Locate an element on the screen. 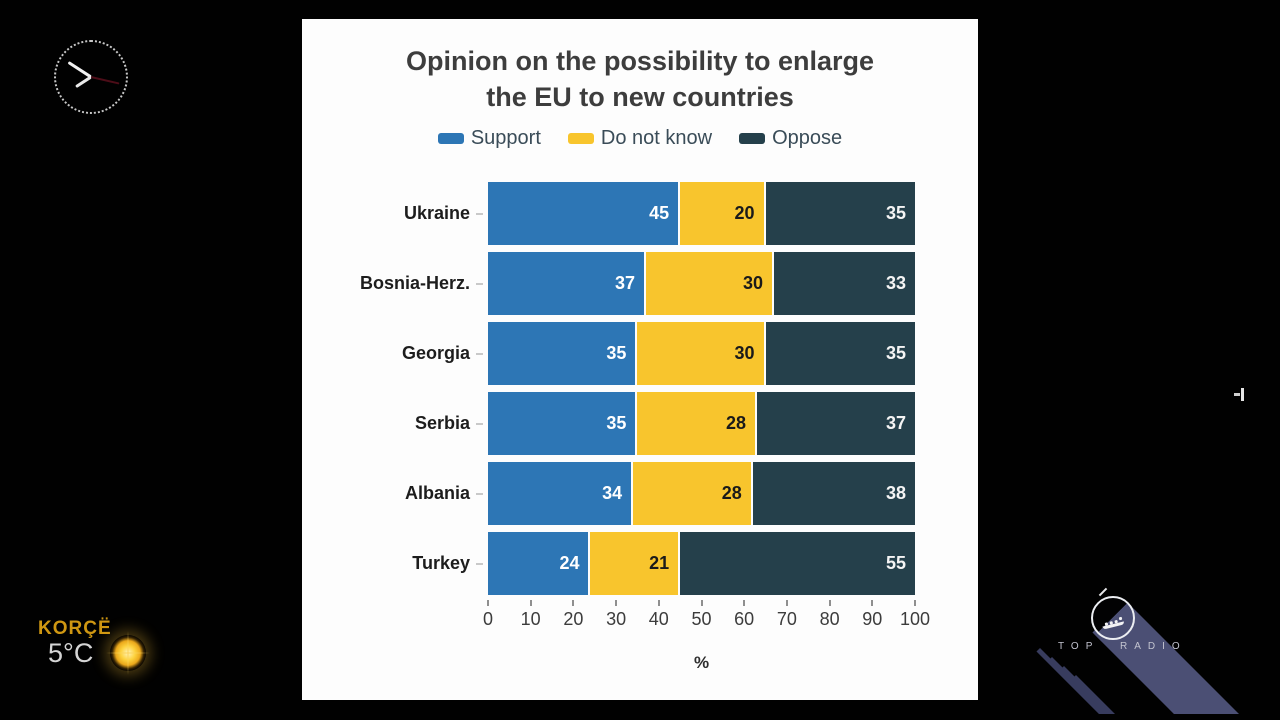 Image resolution: width=1280 pixels, height=720 pixels. bar-track: 37 30 33 is located at coordinates (701, 283).